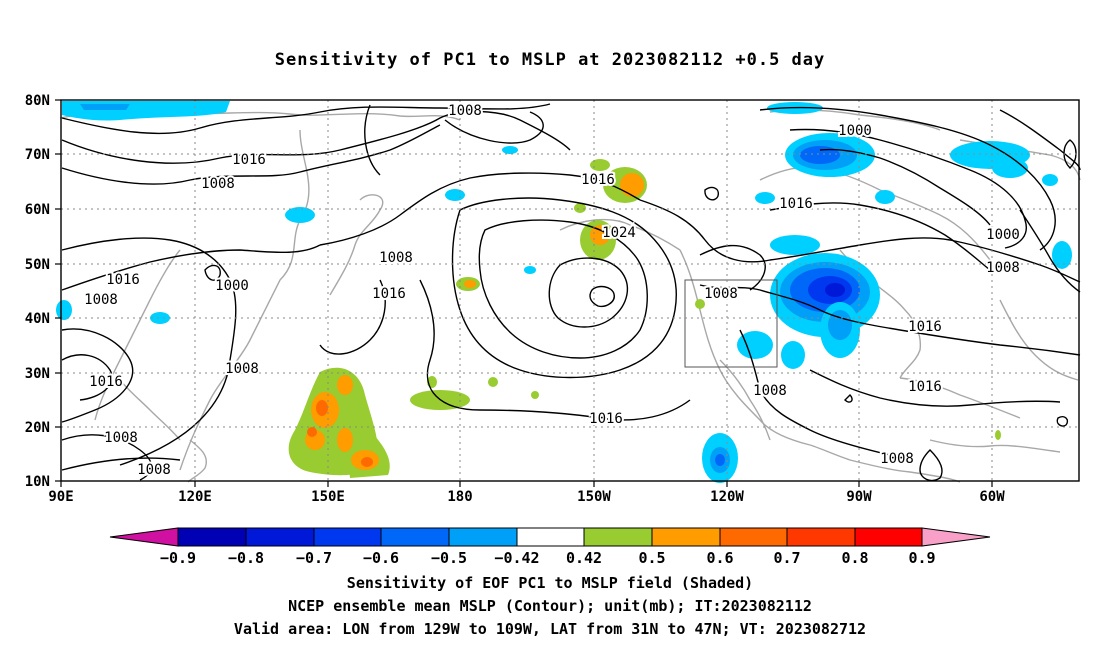  I want to click on lat-label: 50N, so click(37, 265).